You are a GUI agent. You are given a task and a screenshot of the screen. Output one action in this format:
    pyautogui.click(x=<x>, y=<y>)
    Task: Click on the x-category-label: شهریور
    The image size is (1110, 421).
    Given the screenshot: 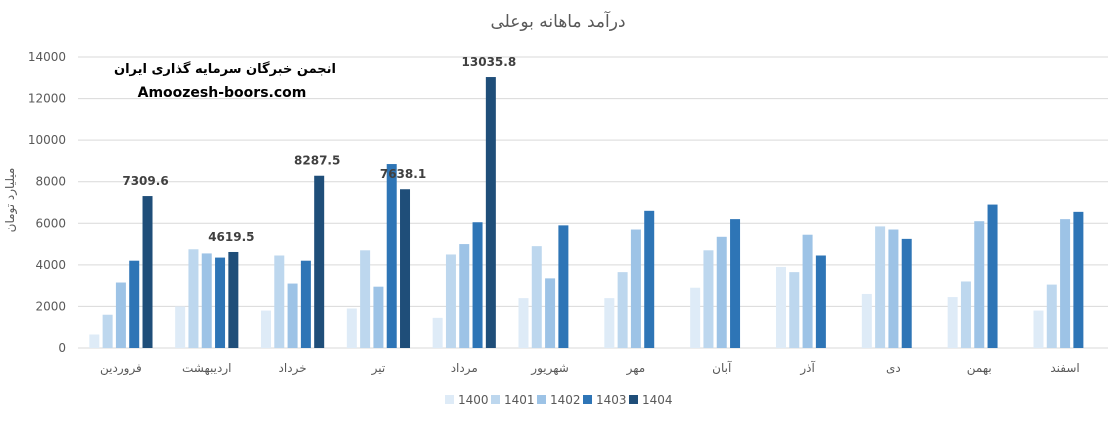 What is the action you would take?
    pyautogui.click(x=549, y=368)
    